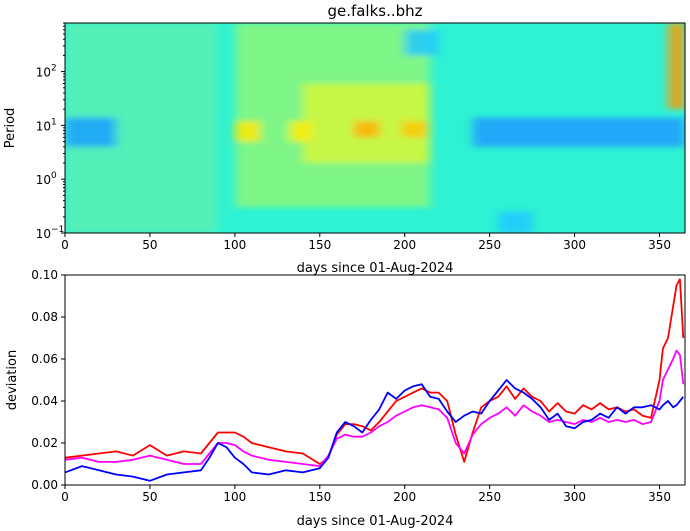  I want to click on line-y-tick-label: 0.00, so click(44, 485).